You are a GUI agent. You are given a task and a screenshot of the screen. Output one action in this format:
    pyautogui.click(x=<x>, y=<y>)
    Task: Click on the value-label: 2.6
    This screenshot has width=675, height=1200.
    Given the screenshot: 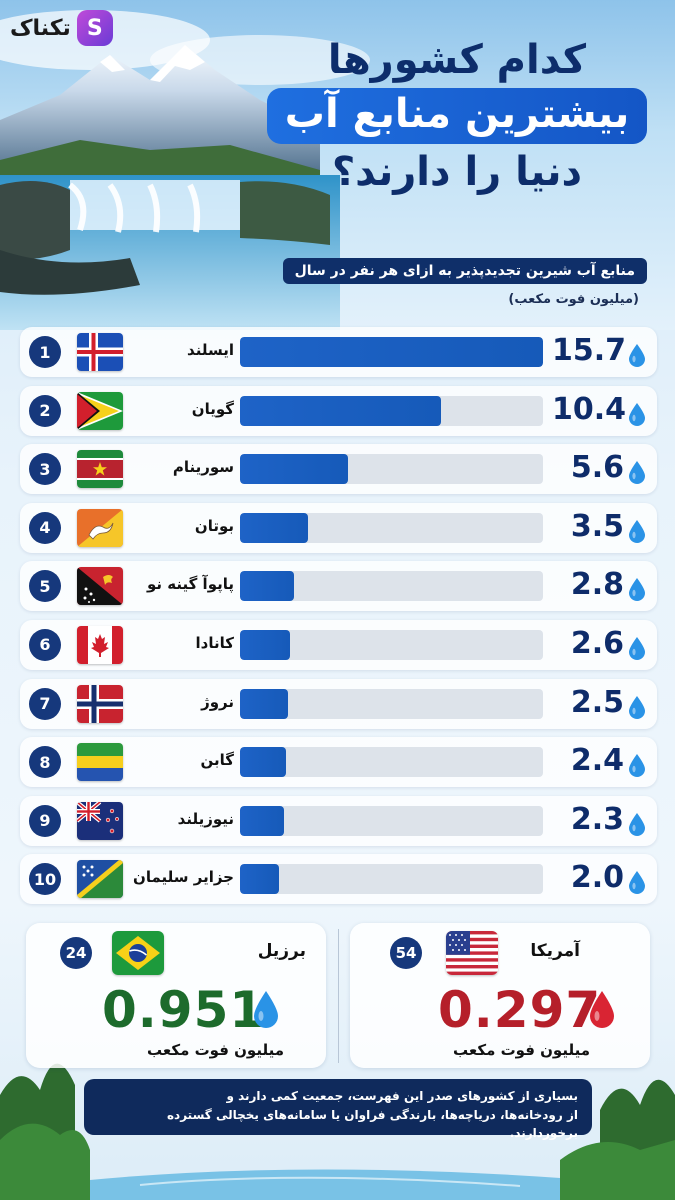 What is the action you would take?
    pyautogui.click(x=597, y=643)
    